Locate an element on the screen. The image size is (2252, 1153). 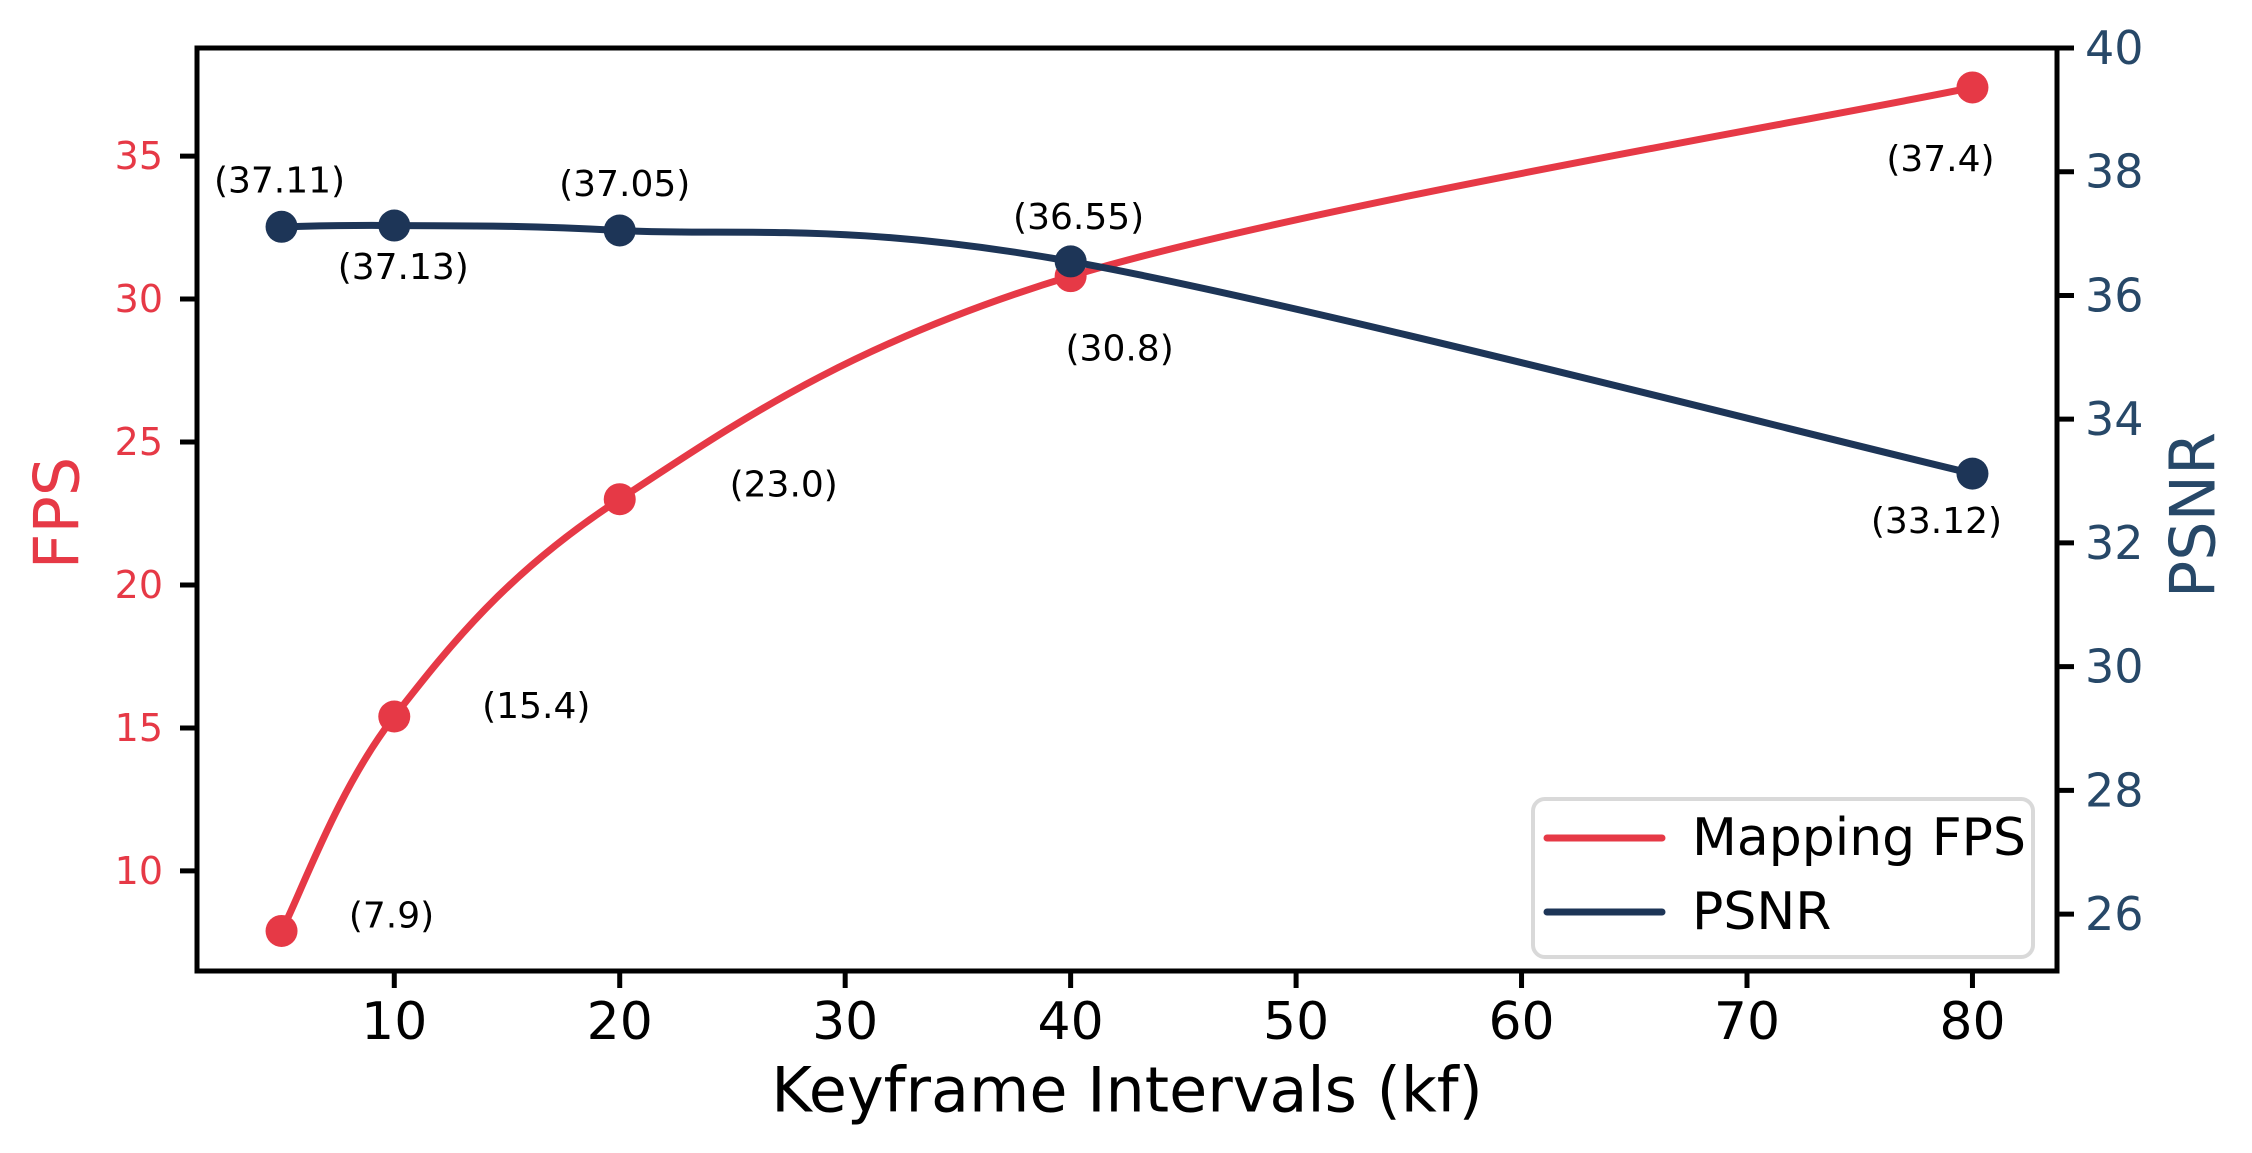
point-value-annotation: (37.05) is located at coordinates (624, 184).